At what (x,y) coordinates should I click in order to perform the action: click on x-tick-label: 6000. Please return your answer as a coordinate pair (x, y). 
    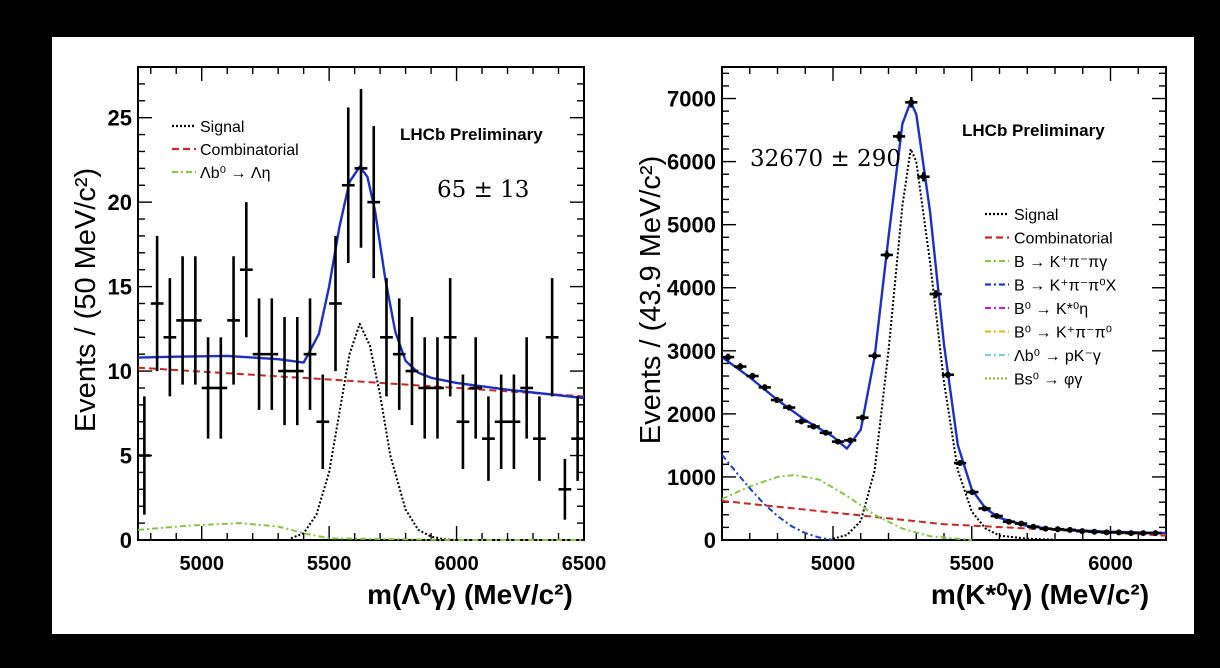
    Looking at the image, I should click on (456, 564).